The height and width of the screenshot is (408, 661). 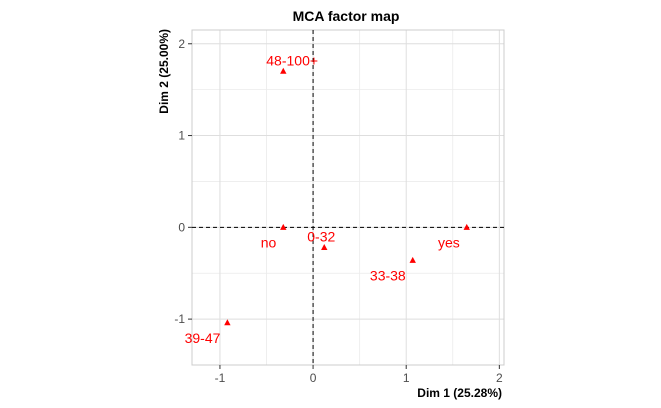 What do you see at coordinates (220, 378) in the screenshot?
I see `x-tick-label: -1` at bounding box center [220, 378].